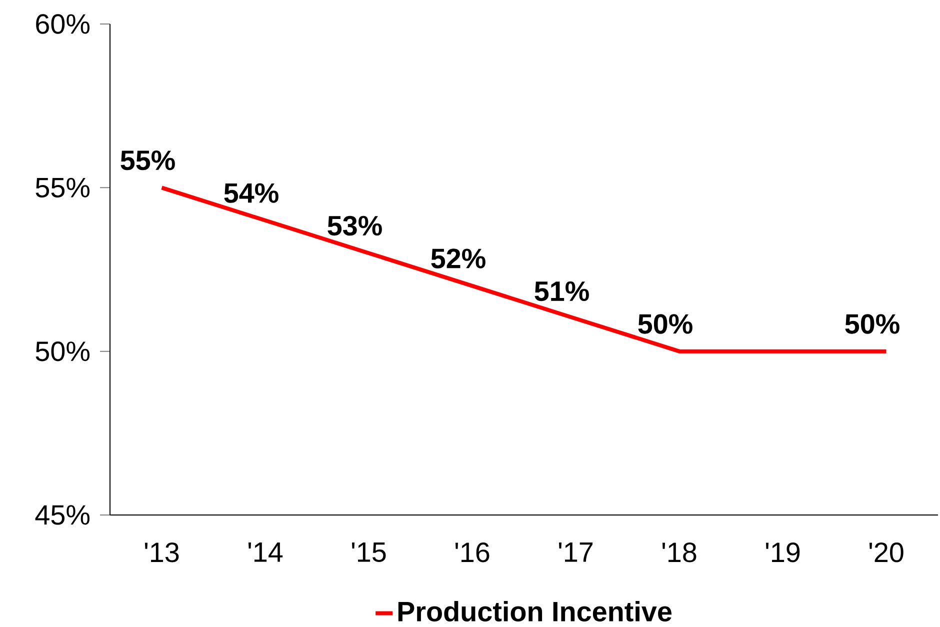 Image resolution: width=940 pixels, height=627 pixels. What do you see at coordinates (561, 291) in the screenshot?
I see `data-label: 51%` at bounding box center [561, 291].